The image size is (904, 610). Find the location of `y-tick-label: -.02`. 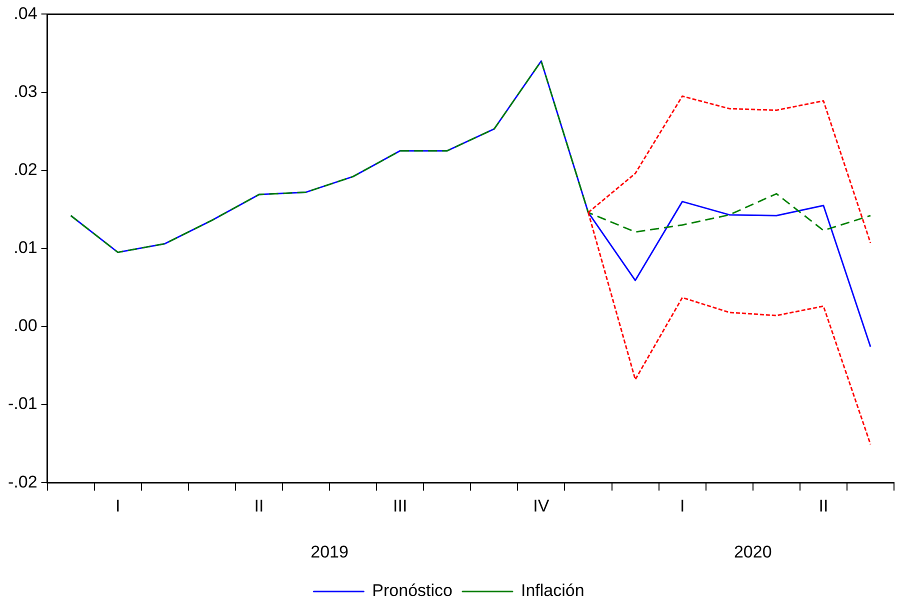

y-tick-label: -.02 is located at coordinates (23, 482).